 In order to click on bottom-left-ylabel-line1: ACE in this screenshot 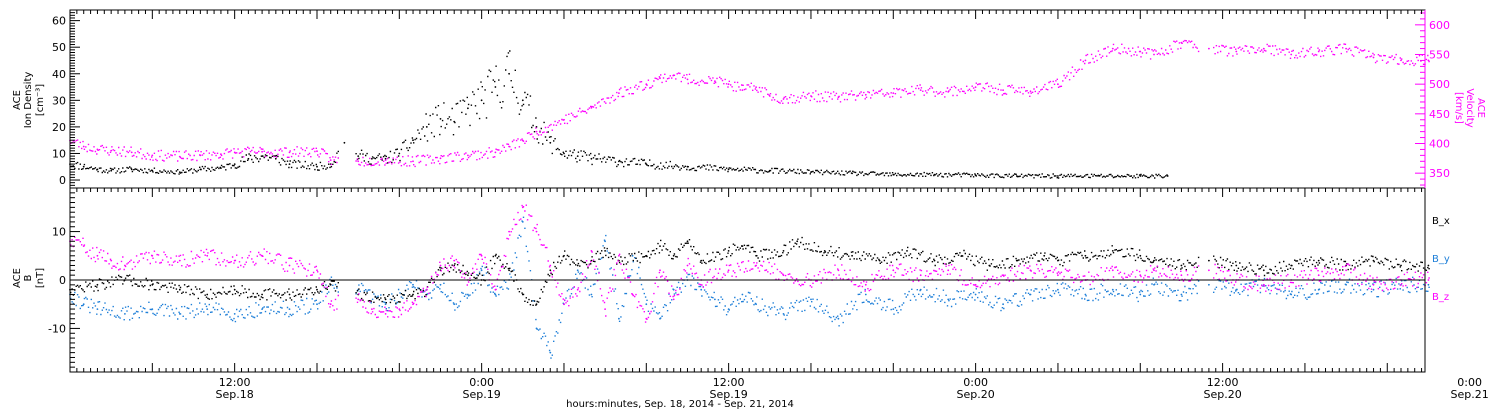, I will do `click(17, 278)`.